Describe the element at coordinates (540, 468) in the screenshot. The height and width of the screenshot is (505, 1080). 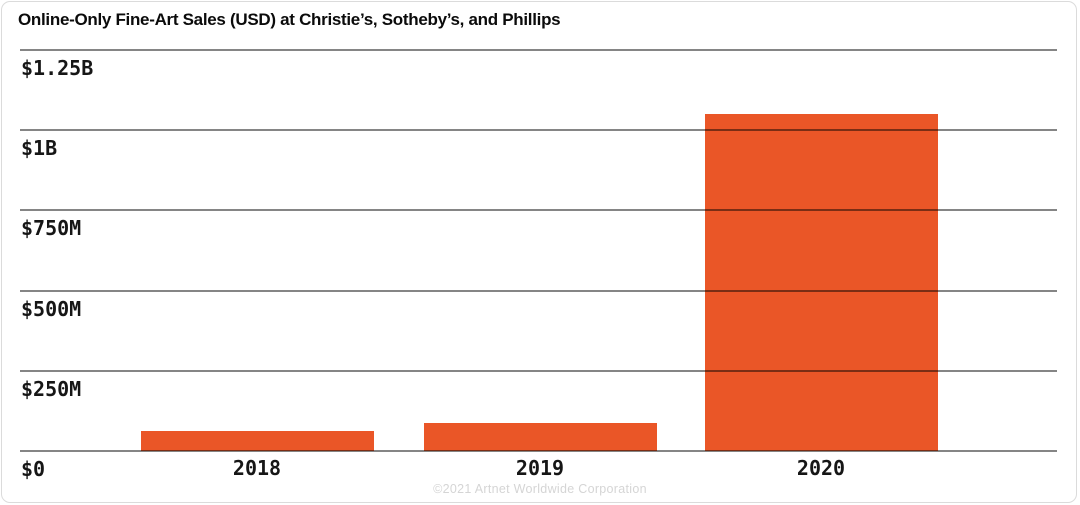
I see `x-axis-tick-label-2019: 2019` at that location.